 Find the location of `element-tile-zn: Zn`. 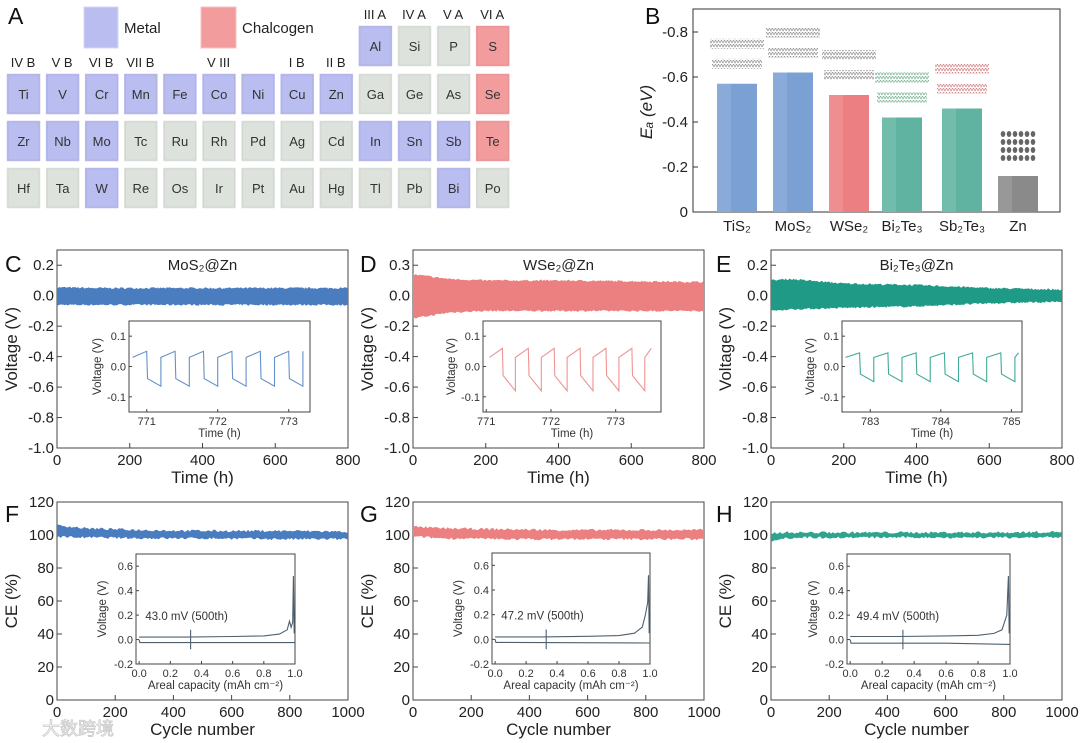

element-tile-zn: Zn is located at coordinates (336, 94).